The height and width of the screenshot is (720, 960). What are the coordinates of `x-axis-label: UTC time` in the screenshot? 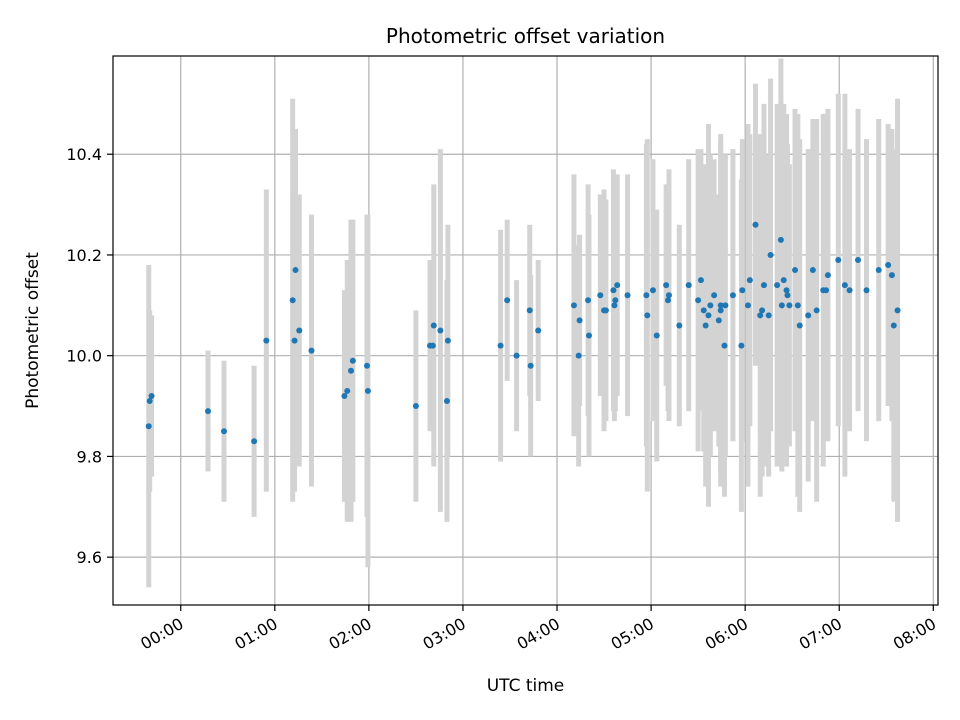 It's located at (526, 686).